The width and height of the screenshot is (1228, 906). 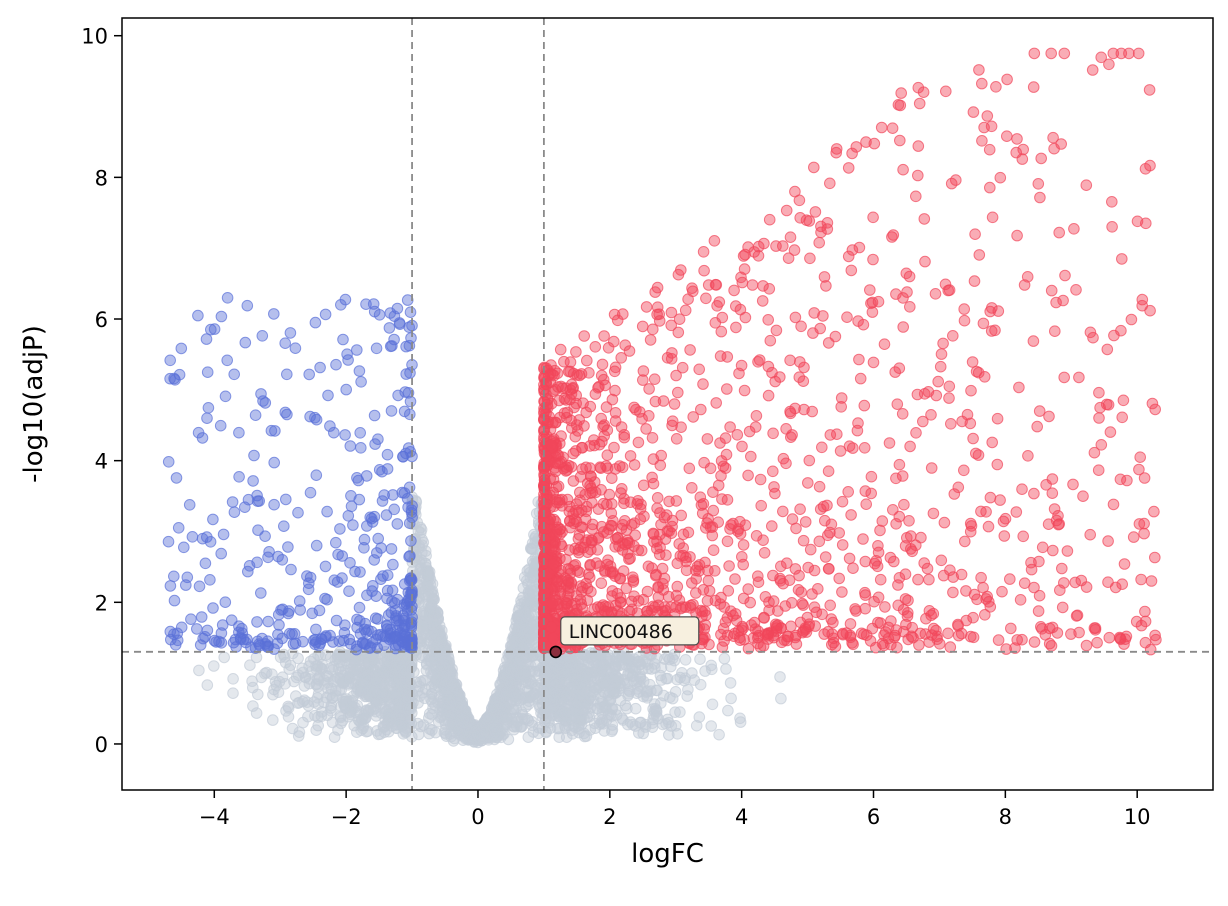 I want to click on scatter-layer-down-regulated, so click(x=290, y=474).